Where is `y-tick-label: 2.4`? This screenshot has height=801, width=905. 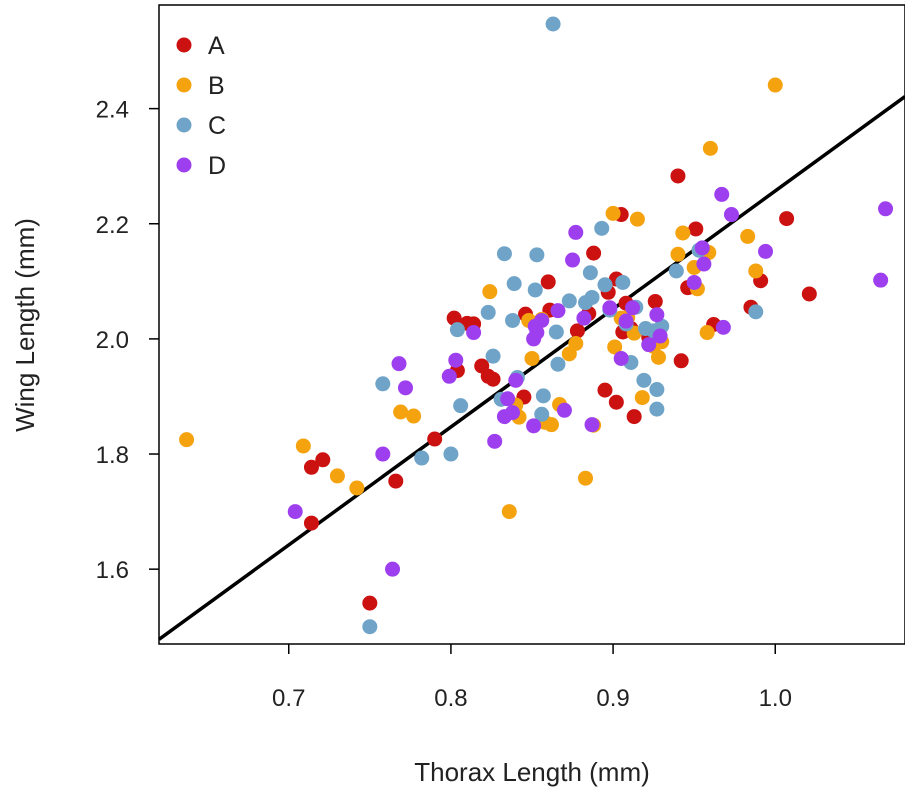 y-tick-label: 2.4 is located at coordinates (112, 110).